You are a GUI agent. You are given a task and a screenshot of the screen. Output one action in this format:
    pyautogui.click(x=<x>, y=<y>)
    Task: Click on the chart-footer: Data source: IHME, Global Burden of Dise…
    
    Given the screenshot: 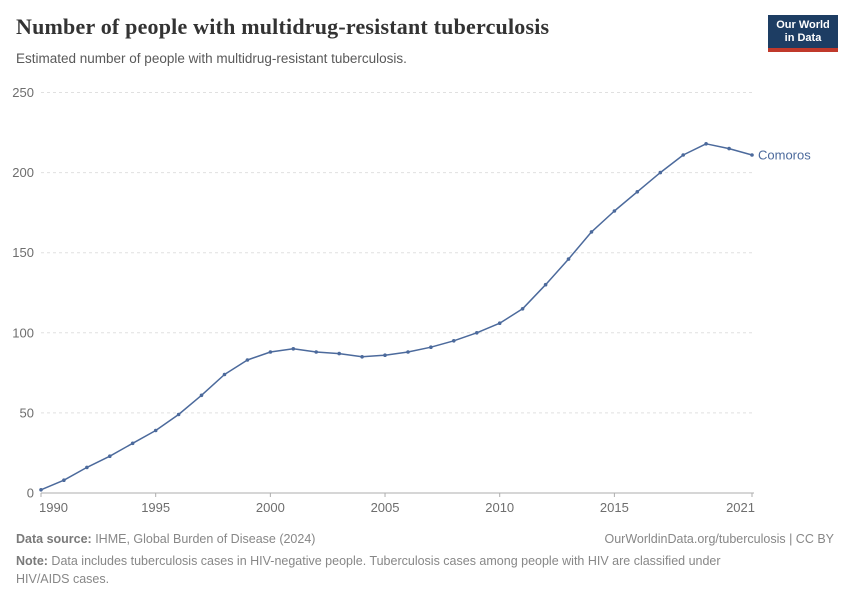 What is the action you would take?
    pyautogui.click(x=425, y=560)
    